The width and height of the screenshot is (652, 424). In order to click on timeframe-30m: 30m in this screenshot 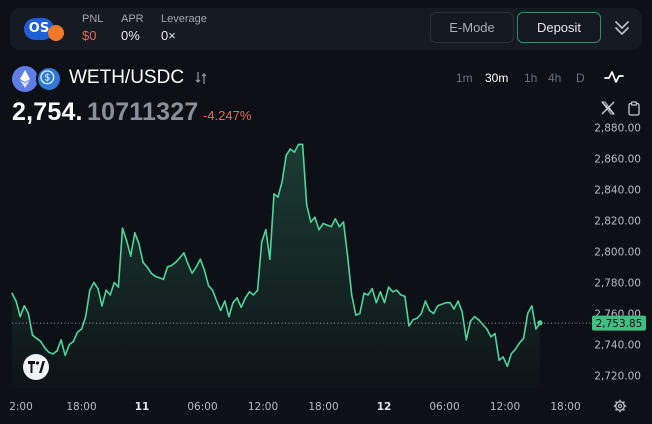, I will do `click(497, 78)`.